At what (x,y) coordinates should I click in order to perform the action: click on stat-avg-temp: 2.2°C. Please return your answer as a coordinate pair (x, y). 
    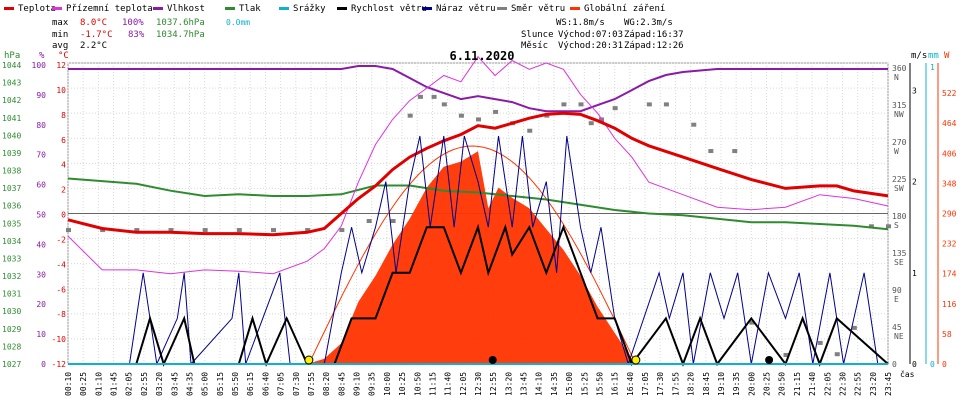
    Looking at the image, I should click on (93, 46).